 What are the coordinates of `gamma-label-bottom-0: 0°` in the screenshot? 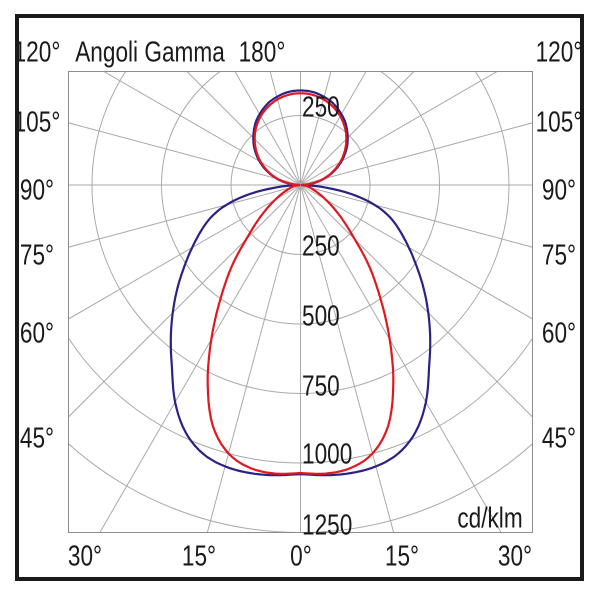 It's located at (301, 556).